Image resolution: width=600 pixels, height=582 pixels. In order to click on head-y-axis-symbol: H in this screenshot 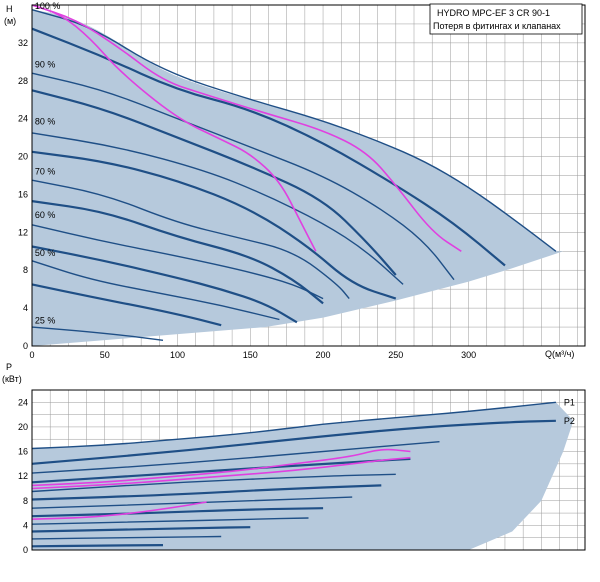, I will do `click(9, 9)`.